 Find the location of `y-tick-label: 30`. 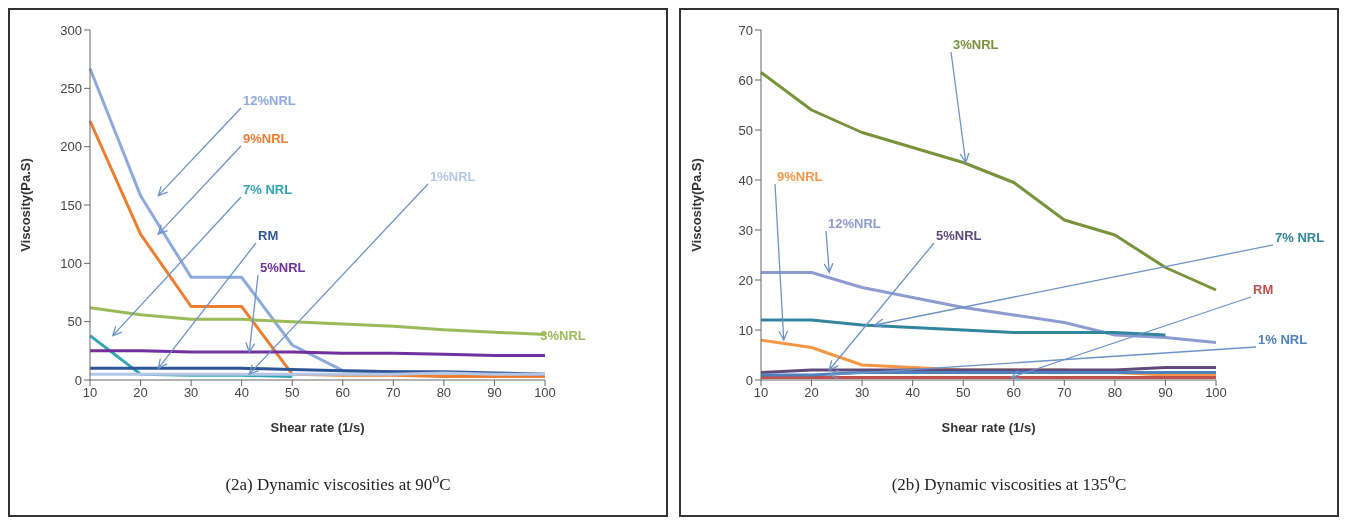

y-tick-label: 30 is located at coordinates (745, 230).